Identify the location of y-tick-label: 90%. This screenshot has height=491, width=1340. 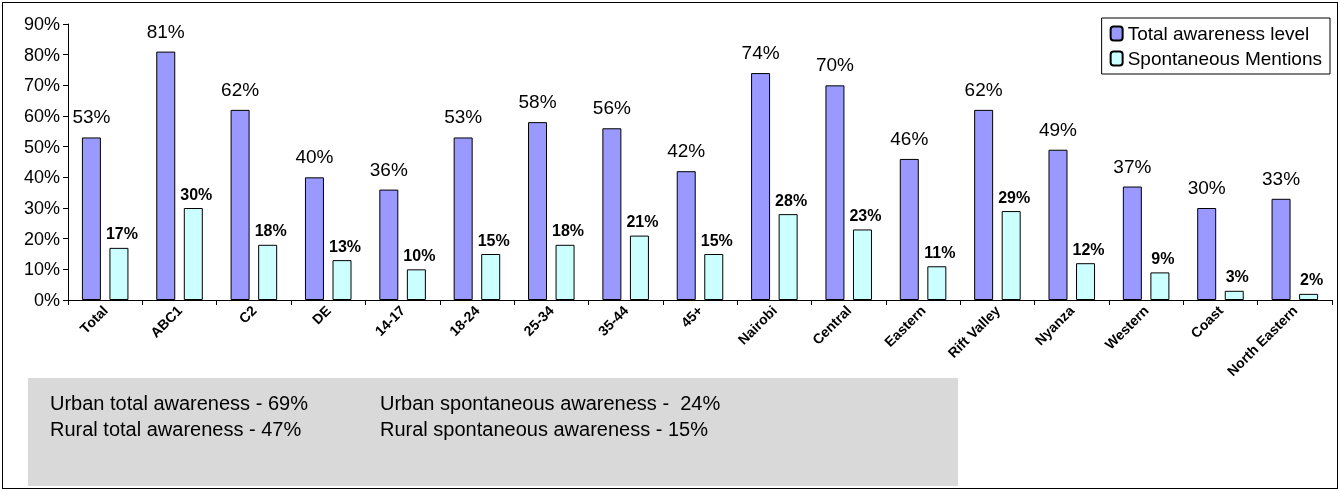
(41, 24).